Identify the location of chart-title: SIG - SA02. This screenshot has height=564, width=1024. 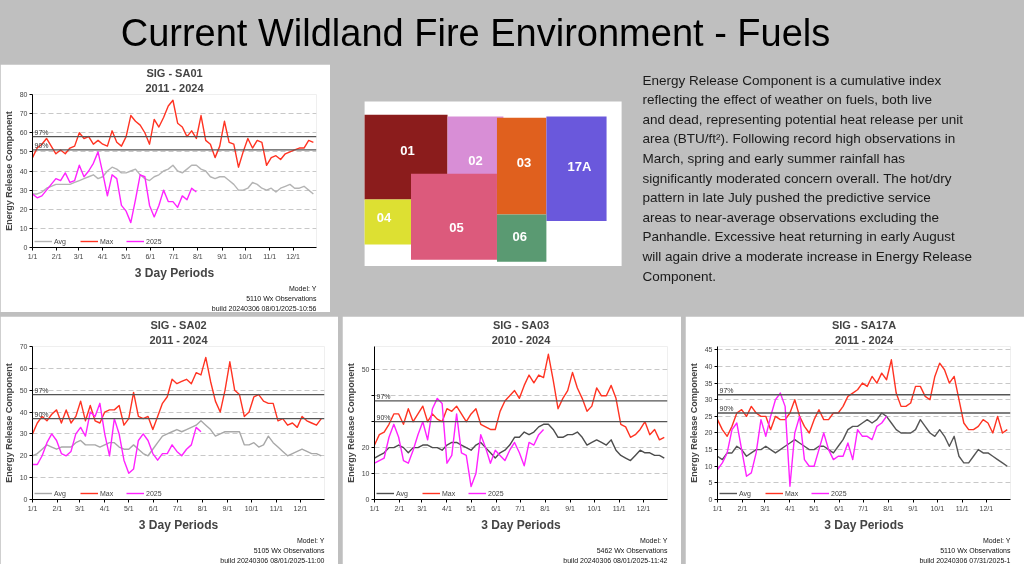
(178, 324).